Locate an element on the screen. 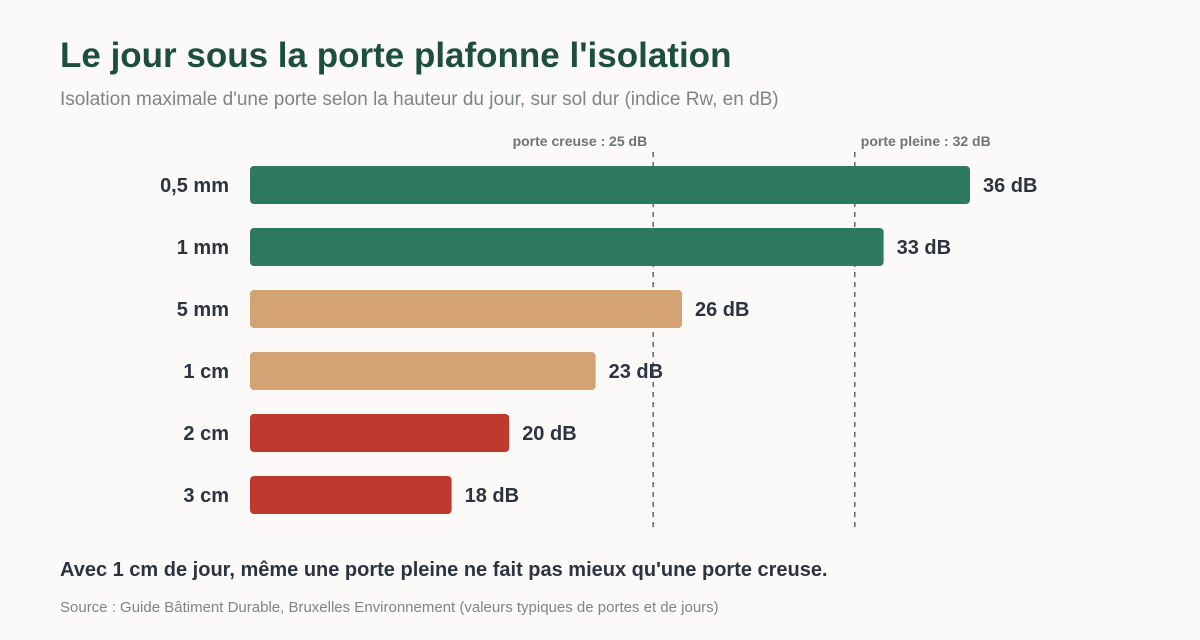 Image resolution: width=1200 pixels, height=640 pixels. category-label-1: 1 mm is located at coordinates (203, 248).